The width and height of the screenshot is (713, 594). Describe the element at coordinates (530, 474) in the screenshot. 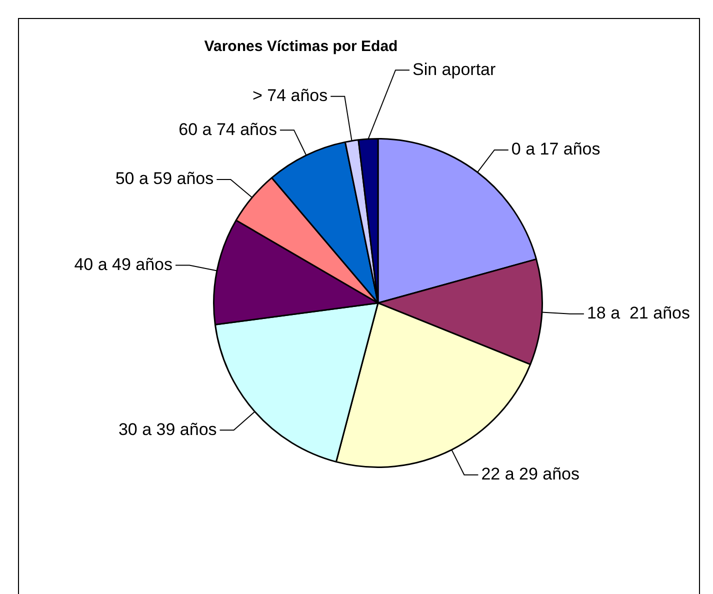

I see `slice-label: 22 a 29 años` at that location.